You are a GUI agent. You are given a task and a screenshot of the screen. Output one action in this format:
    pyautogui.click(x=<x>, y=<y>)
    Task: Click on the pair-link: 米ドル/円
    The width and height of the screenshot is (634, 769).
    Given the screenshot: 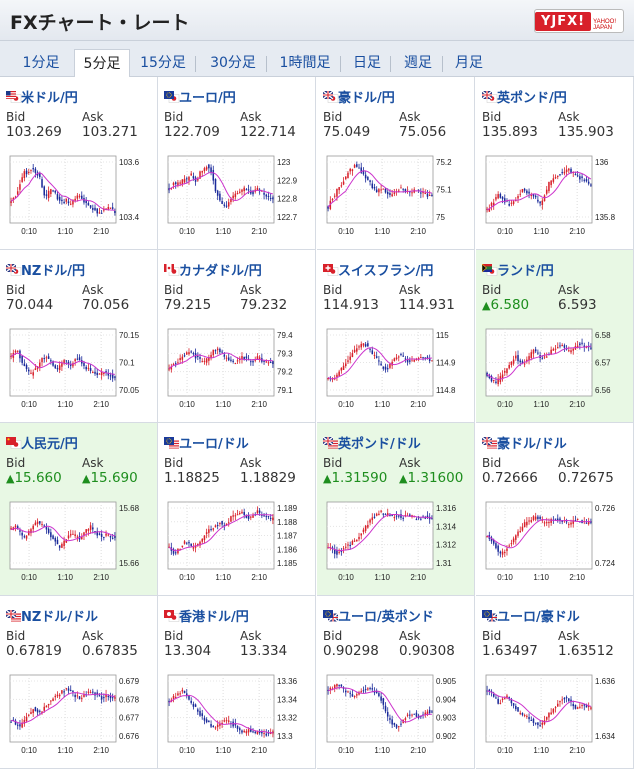 What is the action you would take?
    pyautogui.click(x=42, y=96)
    